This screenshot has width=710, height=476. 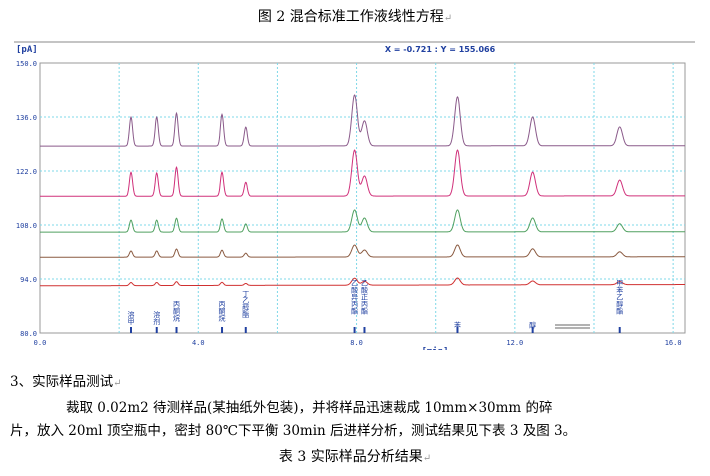 I want to click on peak-label: 溶剂, so click(x=157, y=318).